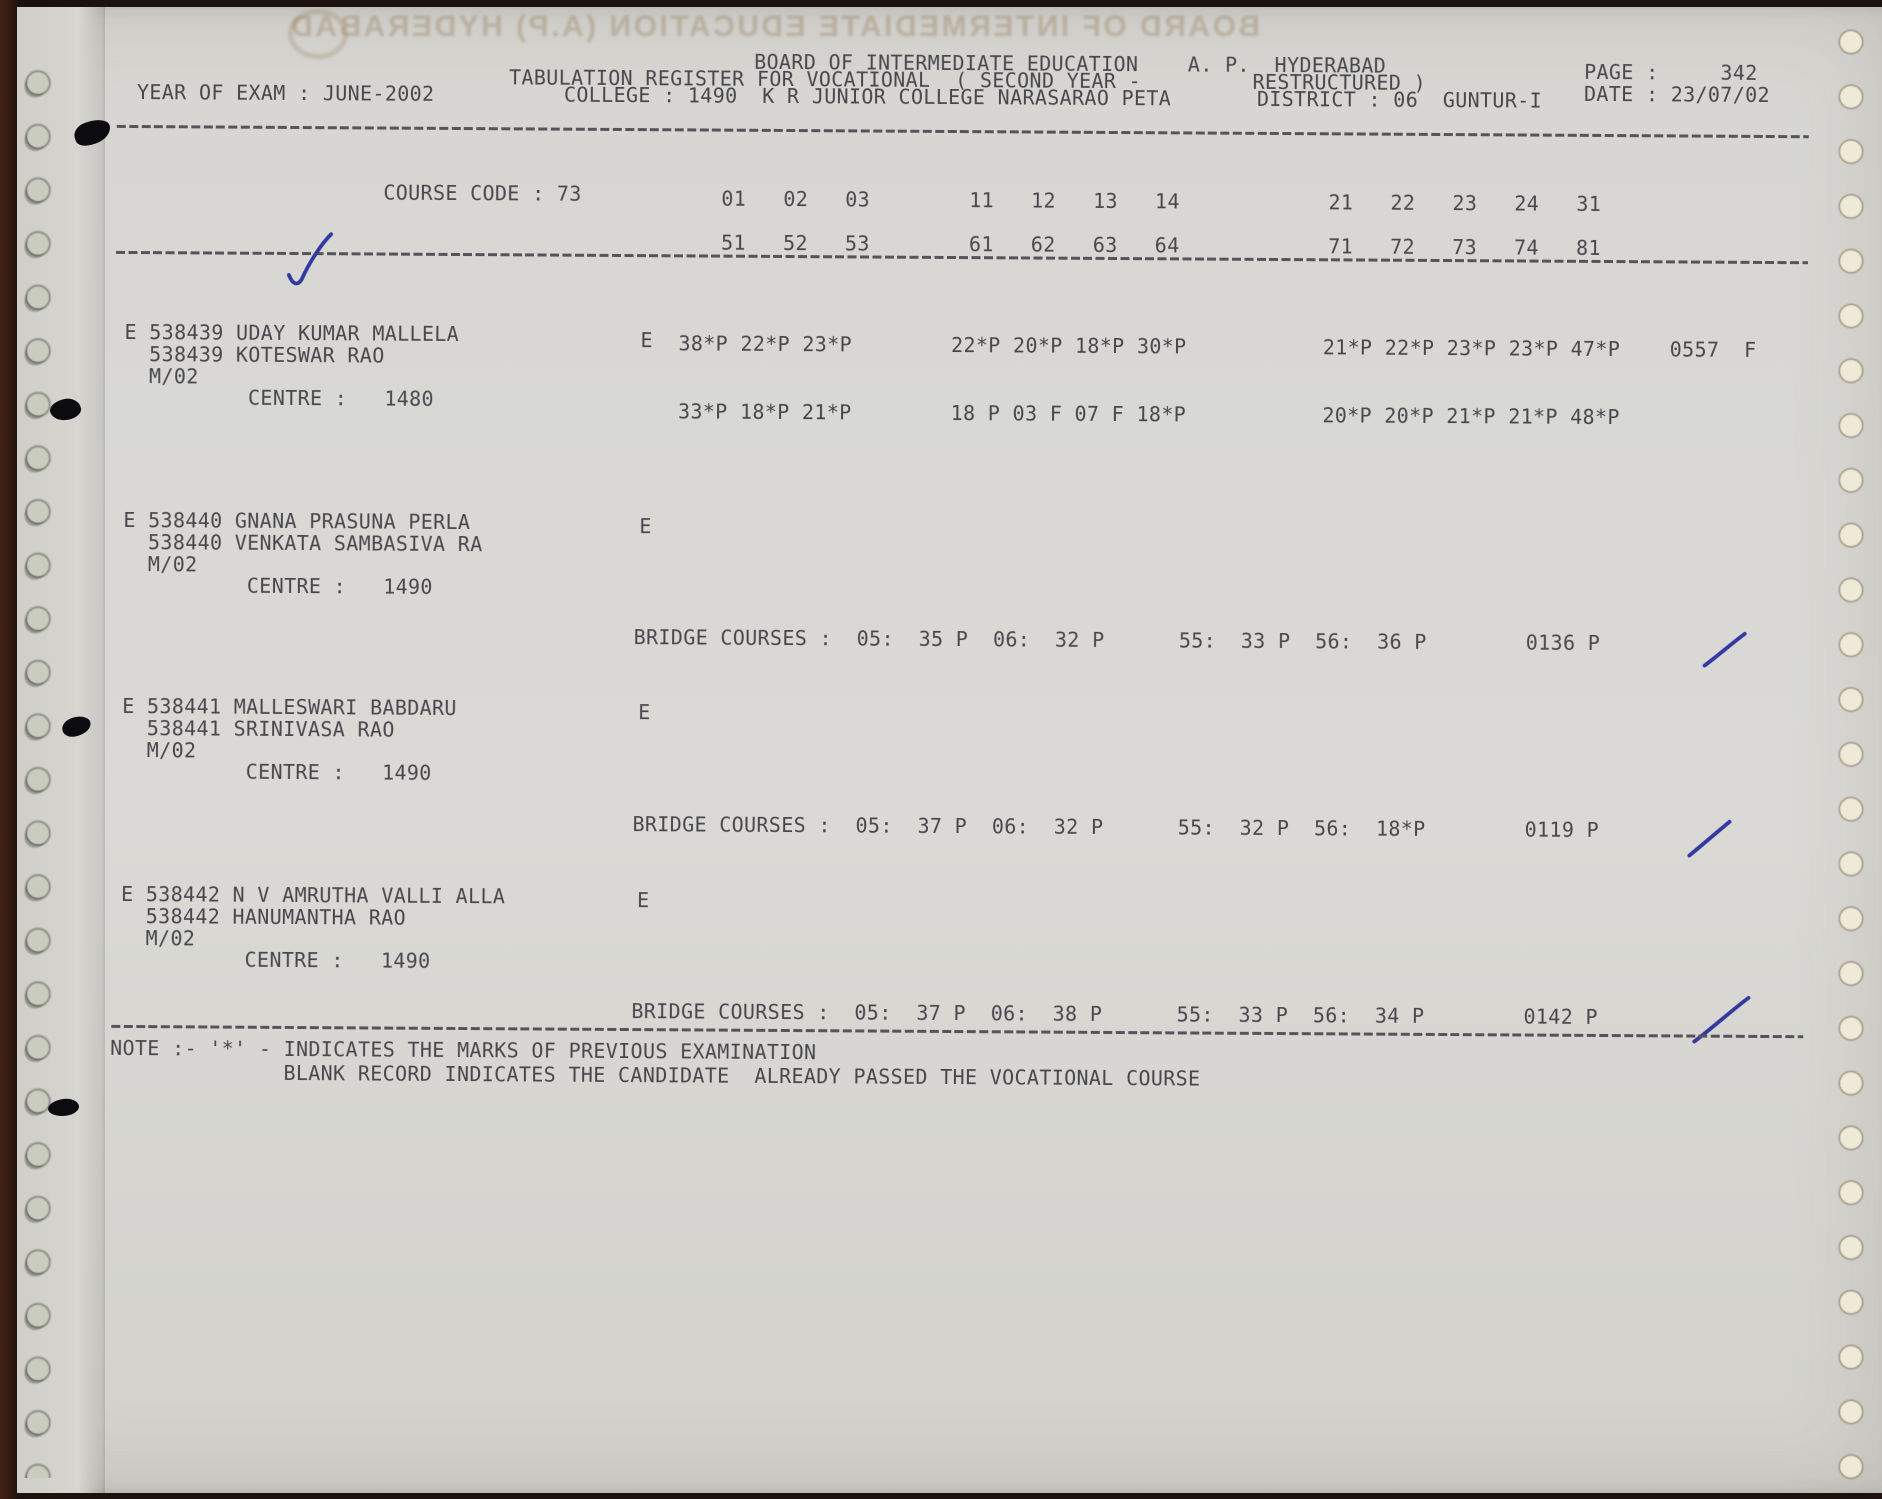 This screenshot has height=1499, width=1882. Describe the element at coordinates (1161, 201) in the screenshot. I see `subject-codes-row-1: 01 02 03 11 12 13 14 21 22 23 24 31` at that location.